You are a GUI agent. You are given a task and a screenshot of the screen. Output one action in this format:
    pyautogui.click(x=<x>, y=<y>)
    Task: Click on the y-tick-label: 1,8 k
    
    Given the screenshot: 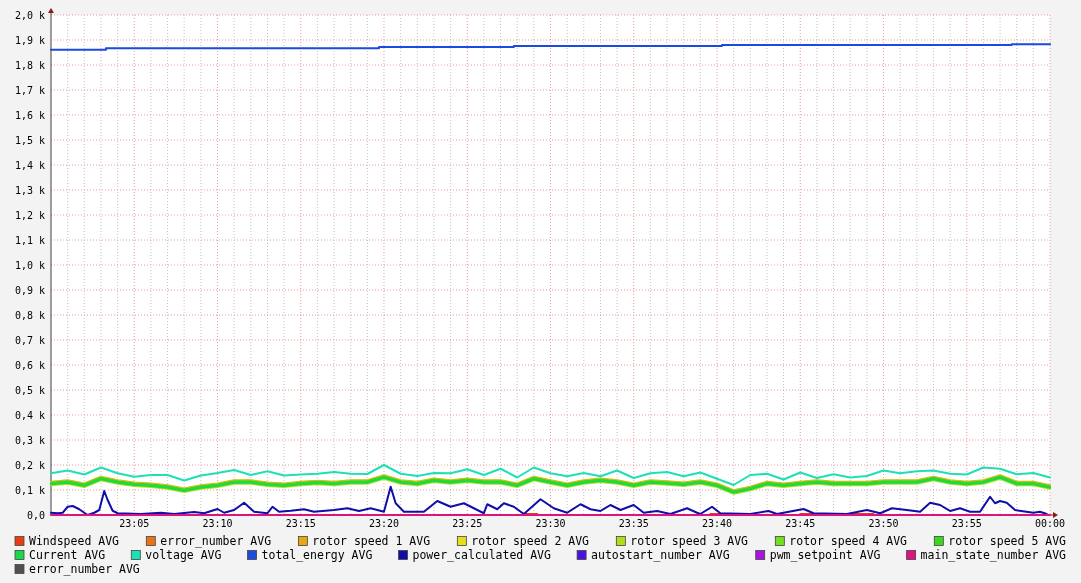 What is the action you would take?
    pyautogui.click(x=29, y=65)
    